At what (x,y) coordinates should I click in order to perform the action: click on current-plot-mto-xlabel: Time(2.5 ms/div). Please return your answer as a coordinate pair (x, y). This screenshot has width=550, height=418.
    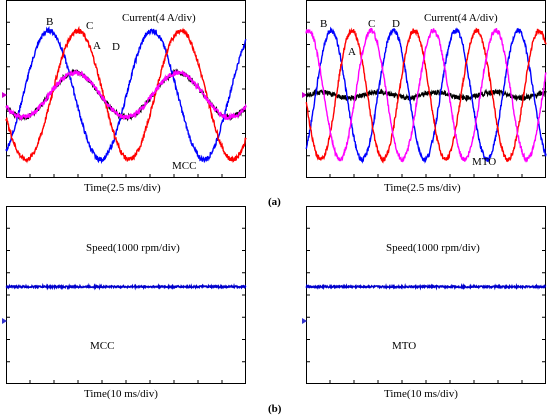
    Looking at the image, I should click on (422, 188).